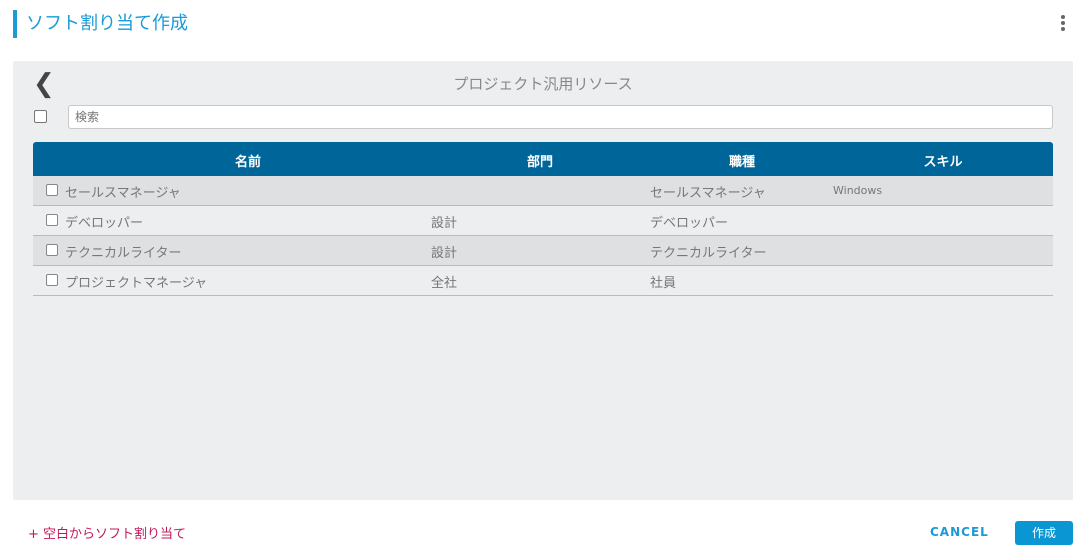  What do you see at coordinates (560, 117) in the screenshot?
I see `search-input` at bounding box center [560, 117].